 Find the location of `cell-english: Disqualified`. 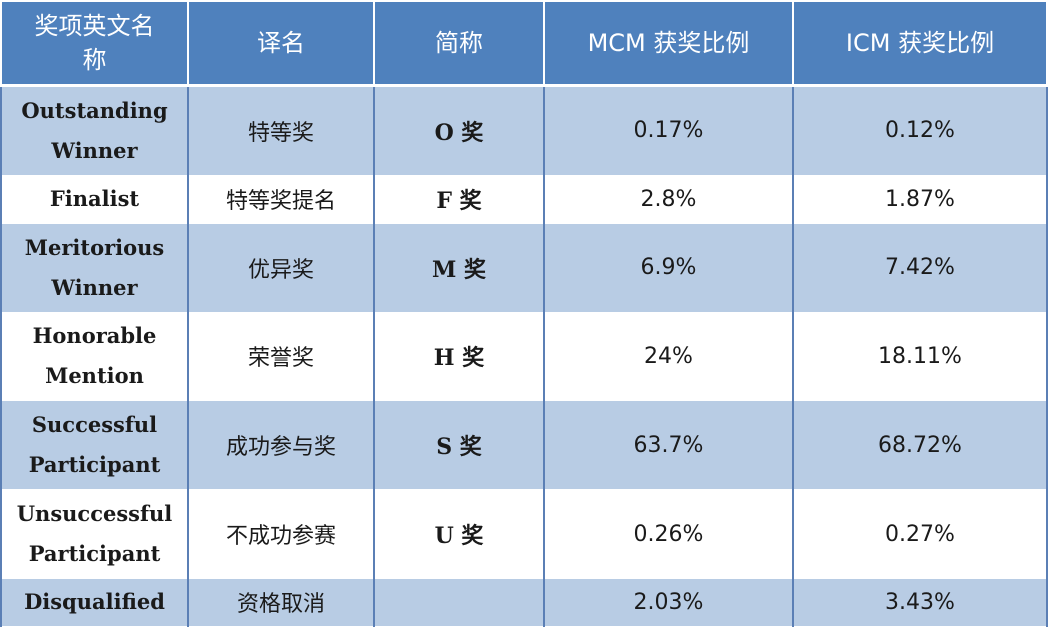

cell-english: Disqualified is located at coordinates (94, 602).